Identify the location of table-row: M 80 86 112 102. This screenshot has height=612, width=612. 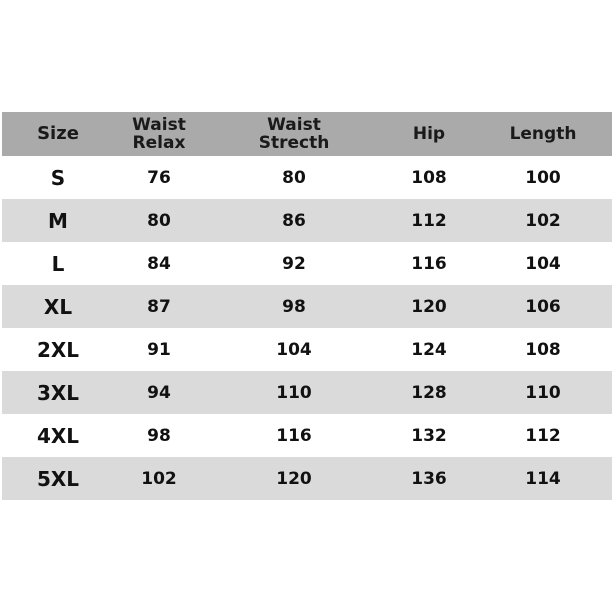
(307, 220).